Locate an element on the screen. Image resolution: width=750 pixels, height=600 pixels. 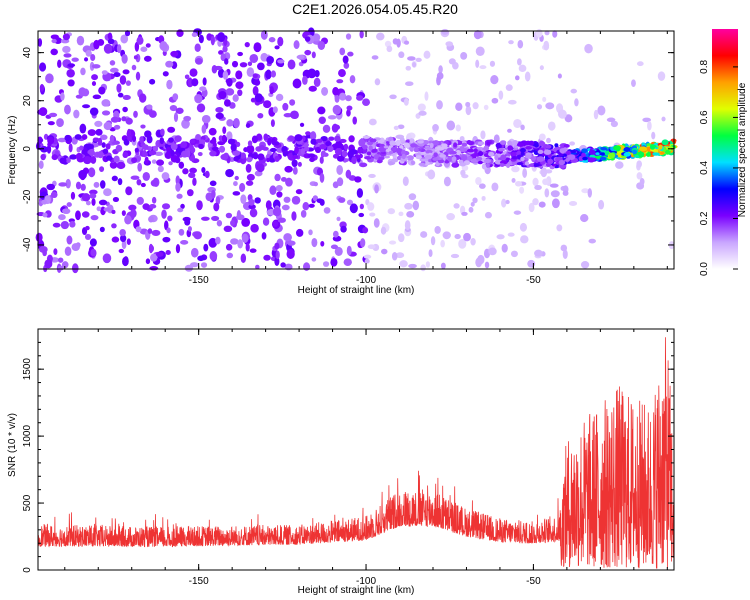
colorbar-tick-label: 0.2 is located at coordinates (704, 218).